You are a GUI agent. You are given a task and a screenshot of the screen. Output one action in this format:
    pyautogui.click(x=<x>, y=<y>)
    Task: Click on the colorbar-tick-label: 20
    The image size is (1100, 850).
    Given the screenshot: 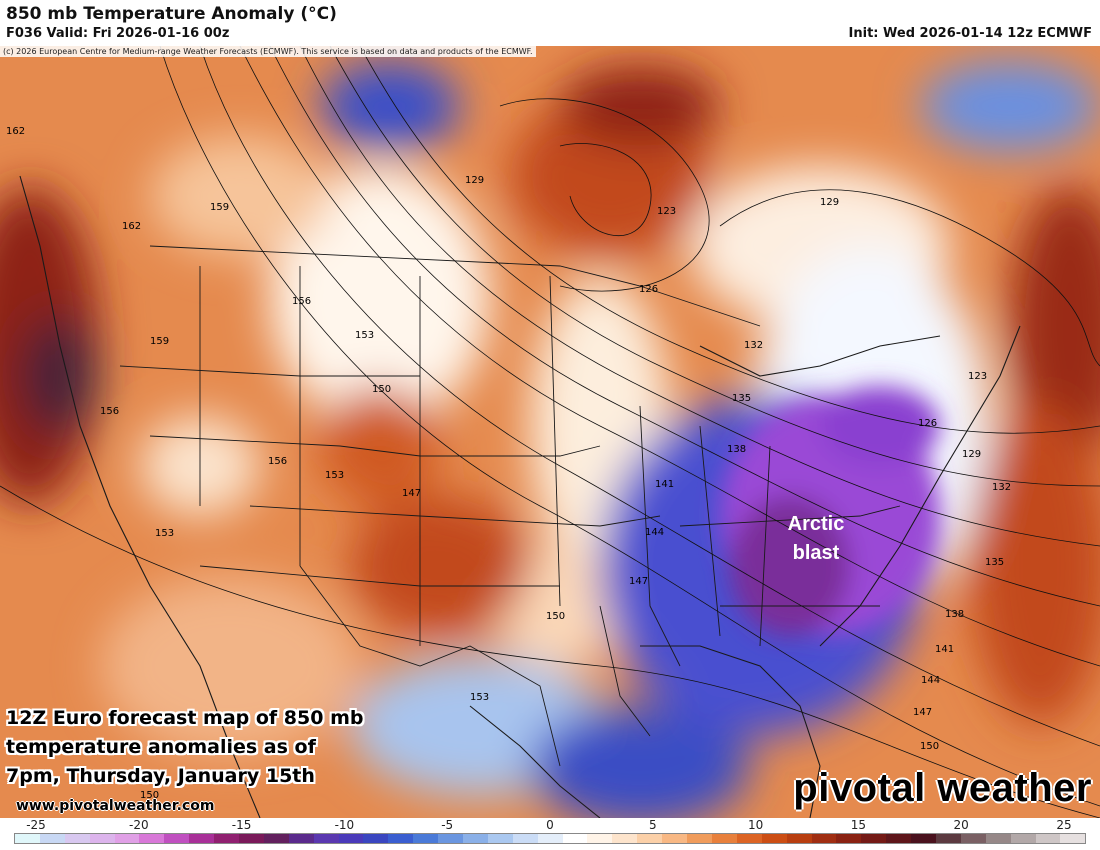 What is the action you would take?
    pyautogui.click(x=961, y=825)
    